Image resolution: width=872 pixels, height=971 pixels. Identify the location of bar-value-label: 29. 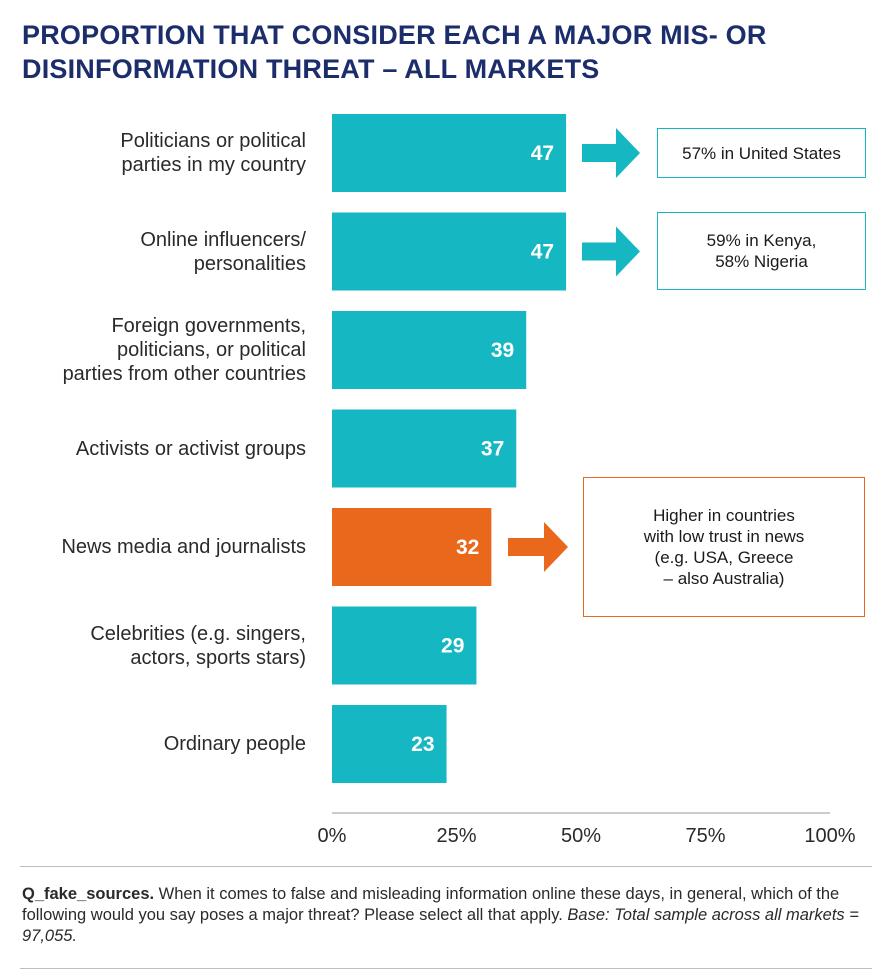
(452, 646).